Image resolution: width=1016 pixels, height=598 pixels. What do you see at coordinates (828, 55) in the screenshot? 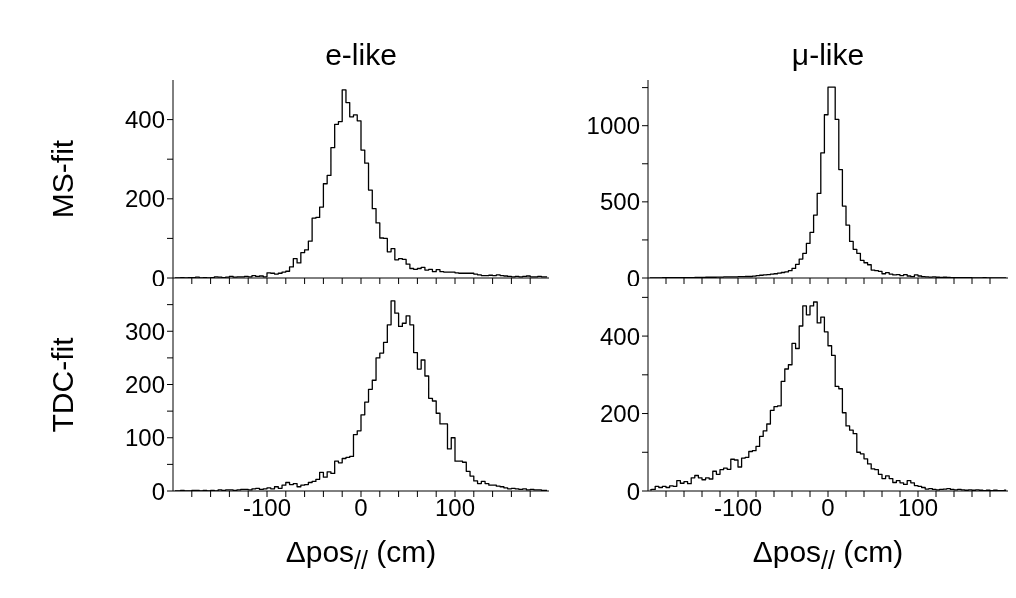
I see `chart-title: μ-like` at bounding box center [828, 55].